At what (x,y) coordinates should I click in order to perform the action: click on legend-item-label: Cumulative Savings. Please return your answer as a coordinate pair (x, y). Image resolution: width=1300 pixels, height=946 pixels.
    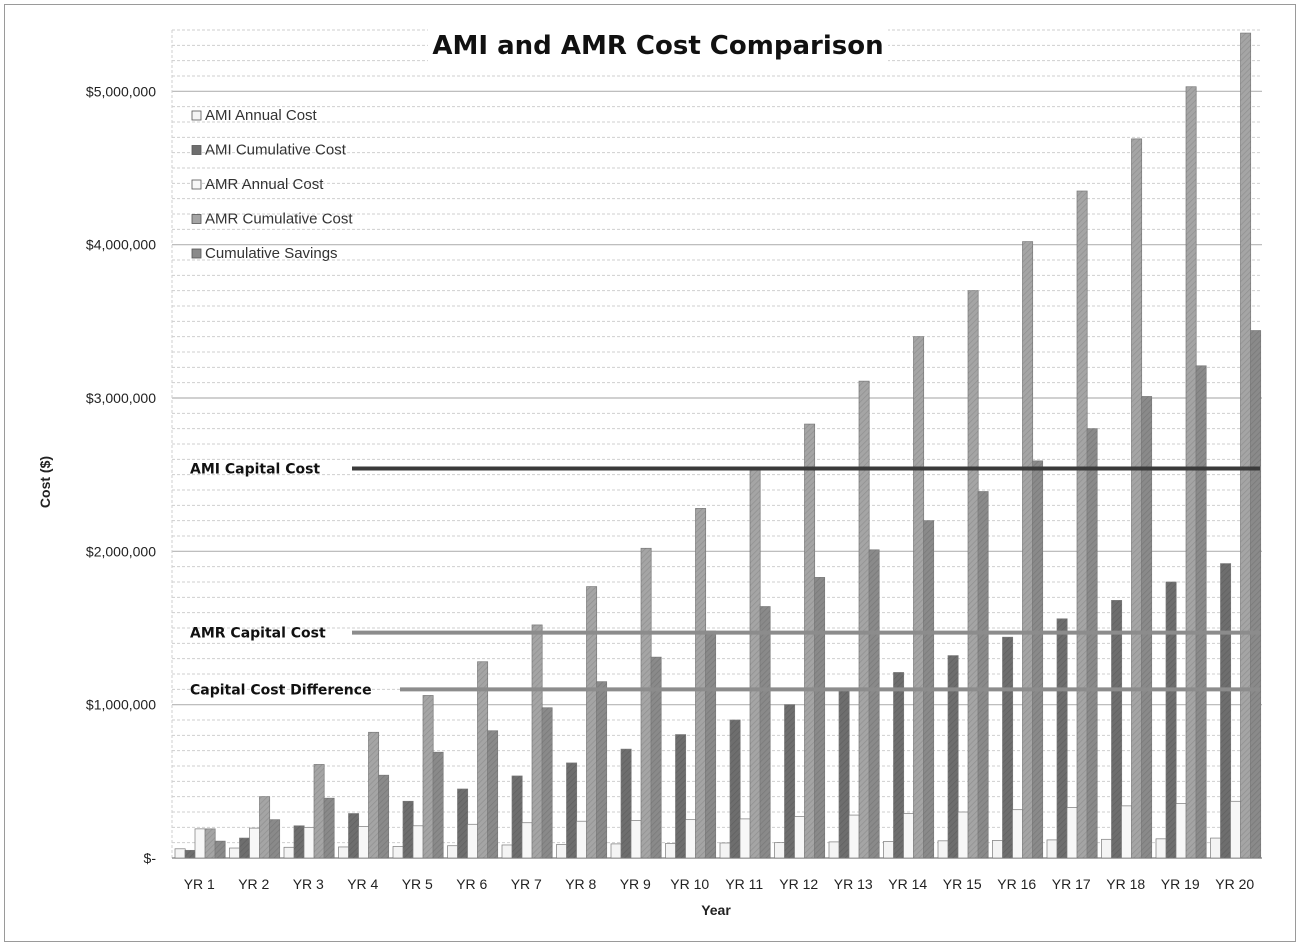
    Looking at the image, I should click on (271, 253).